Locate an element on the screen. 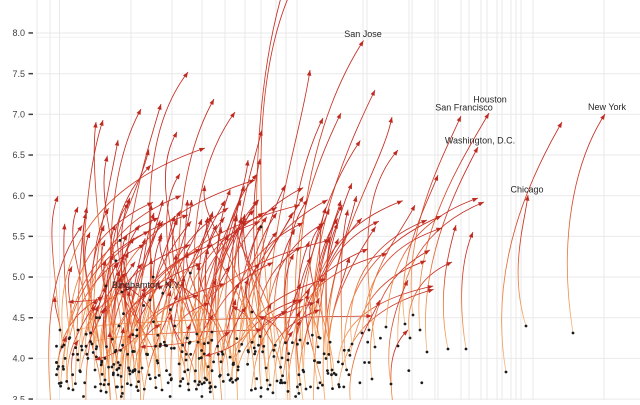 The height and width of the screenshot is (405, 640). svg-text: Chicago is located at coordinates (526, 190).